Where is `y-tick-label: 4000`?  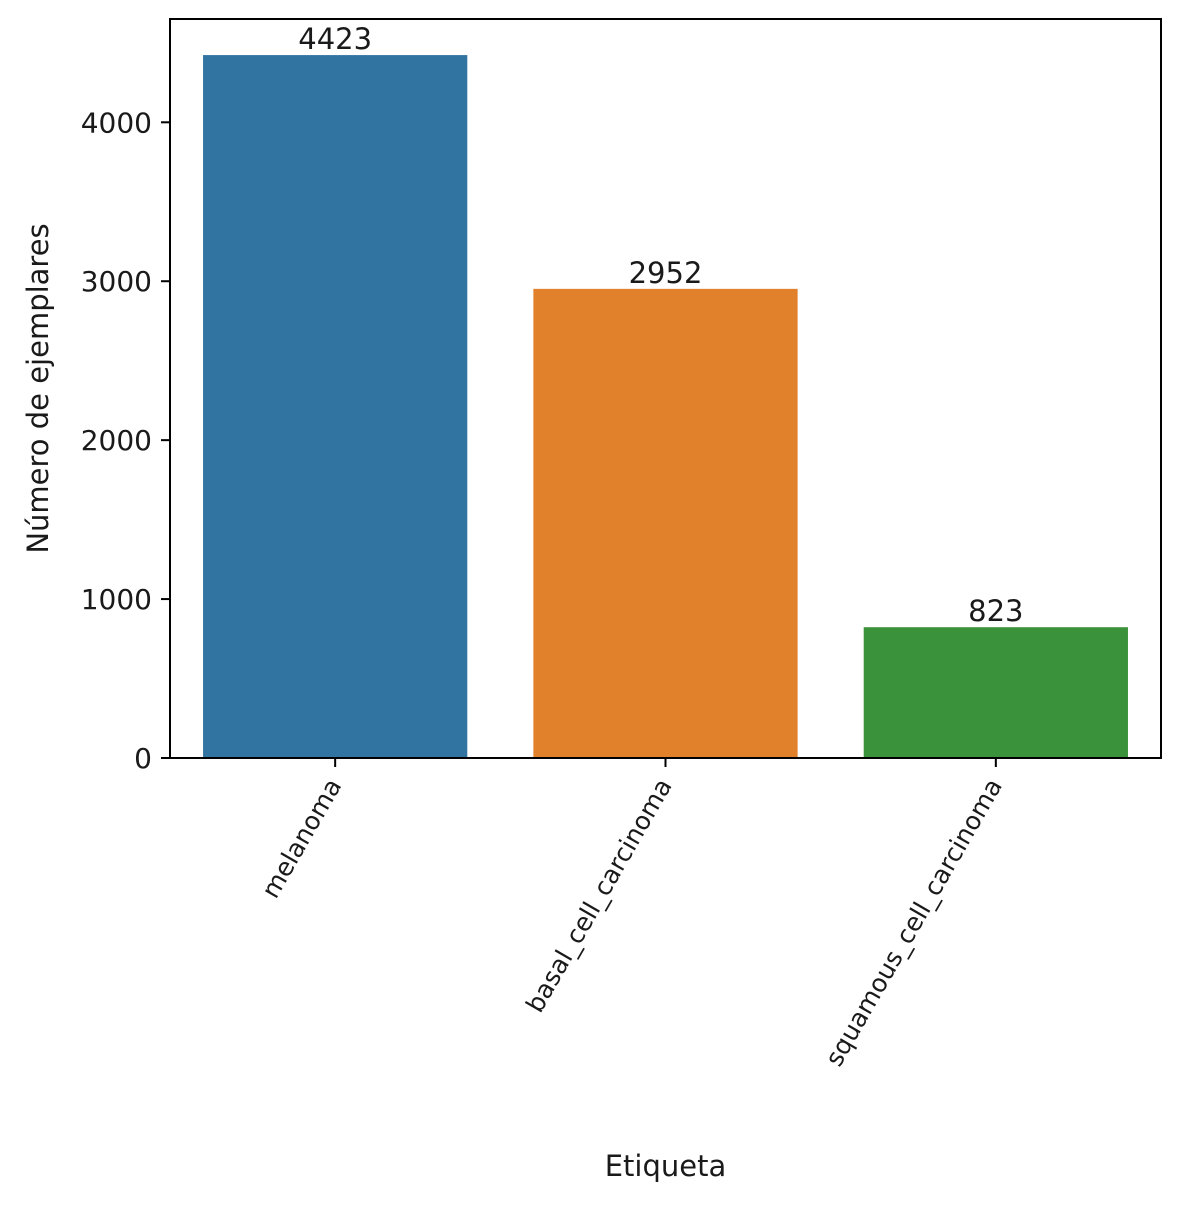 y-tick-label: 4000 is located at coordinates (116, 122).